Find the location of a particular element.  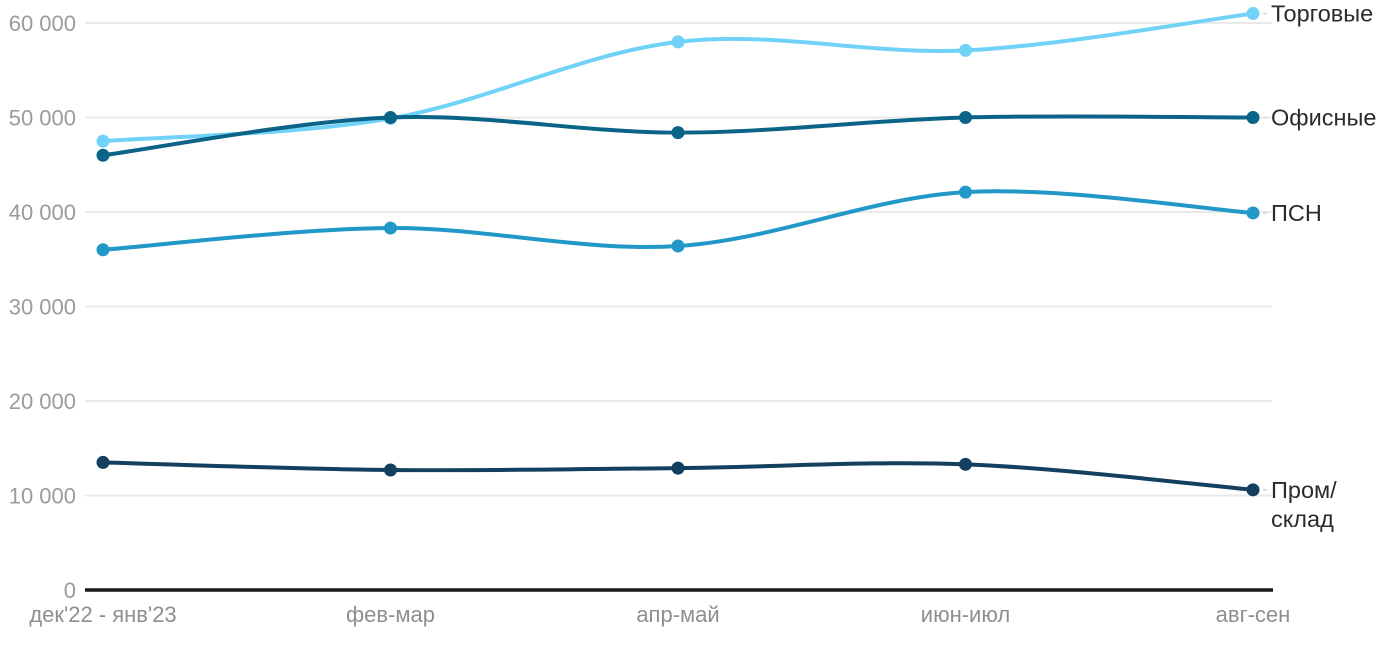

y-tick-label: 10 000 is located at coordinates (42, 496).